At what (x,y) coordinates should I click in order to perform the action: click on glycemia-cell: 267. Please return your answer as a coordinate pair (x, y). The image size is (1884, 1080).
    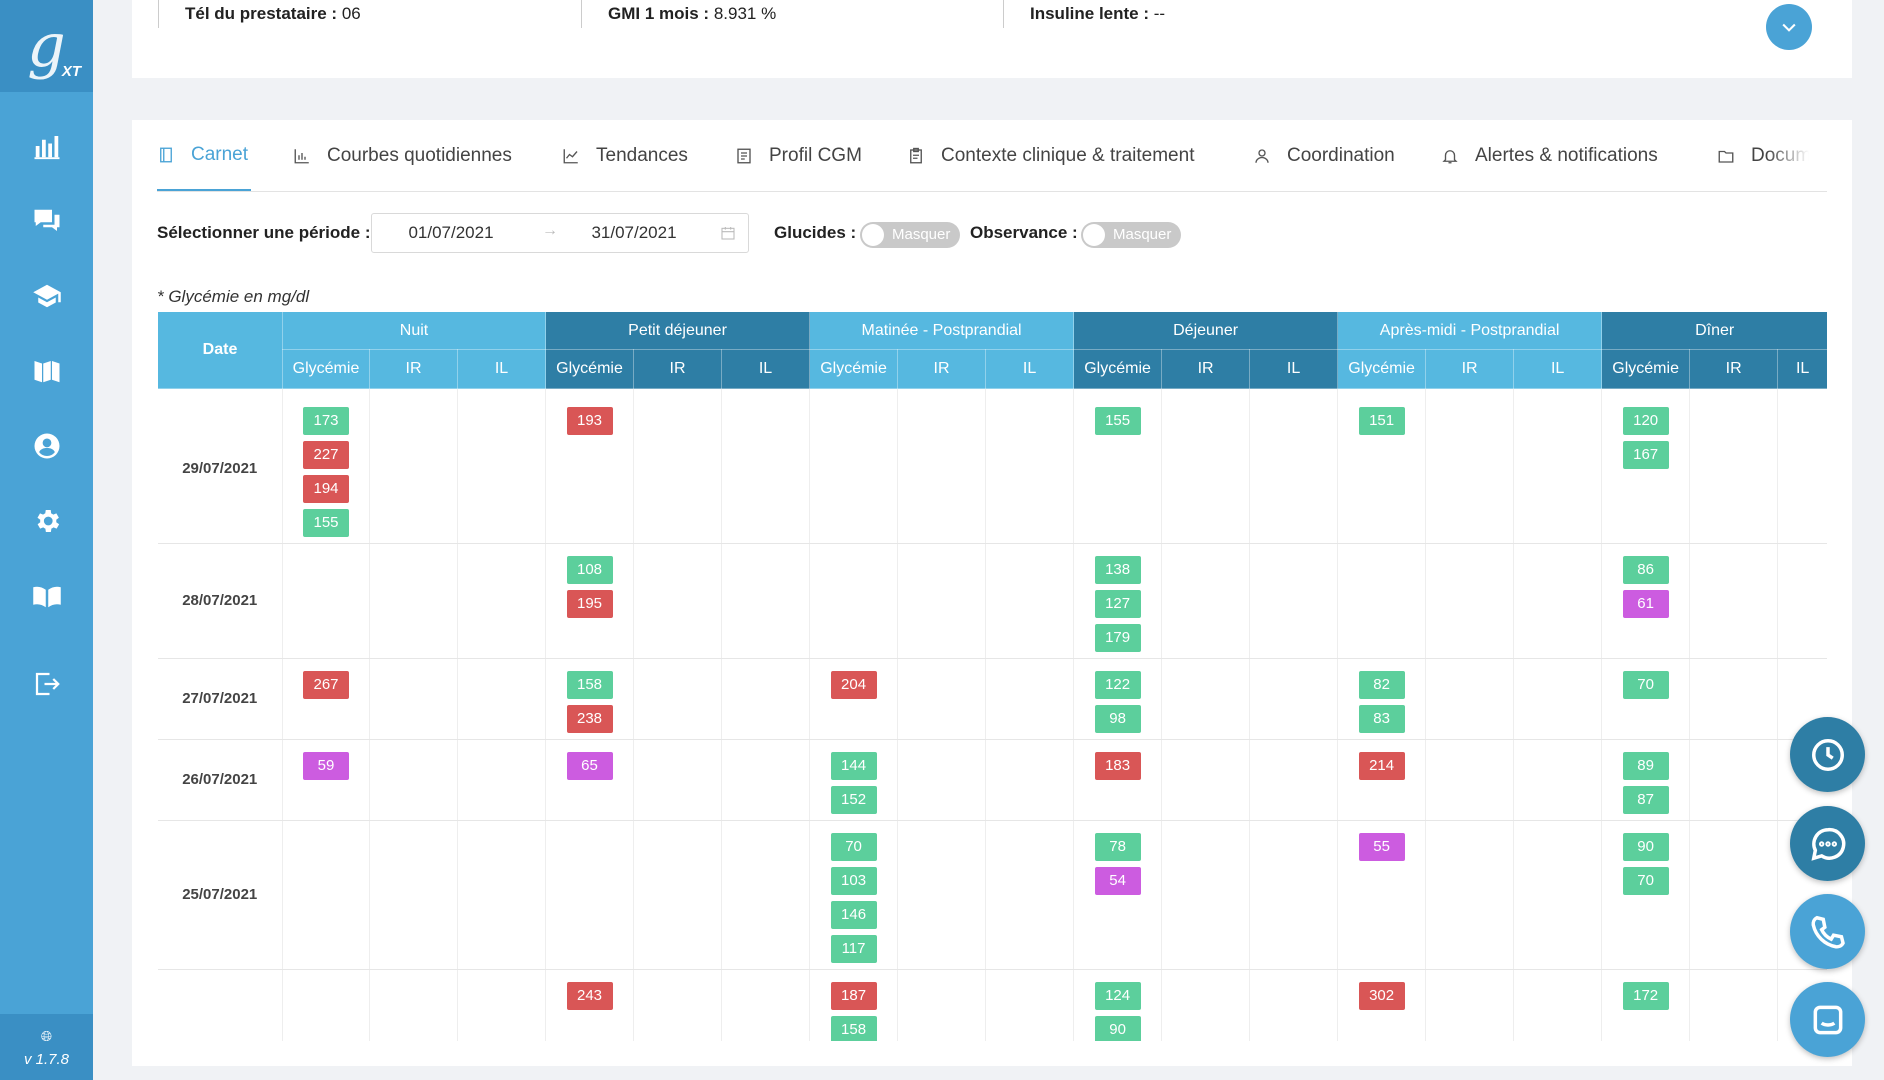
    Looking at the image, I should click on (326, 699).